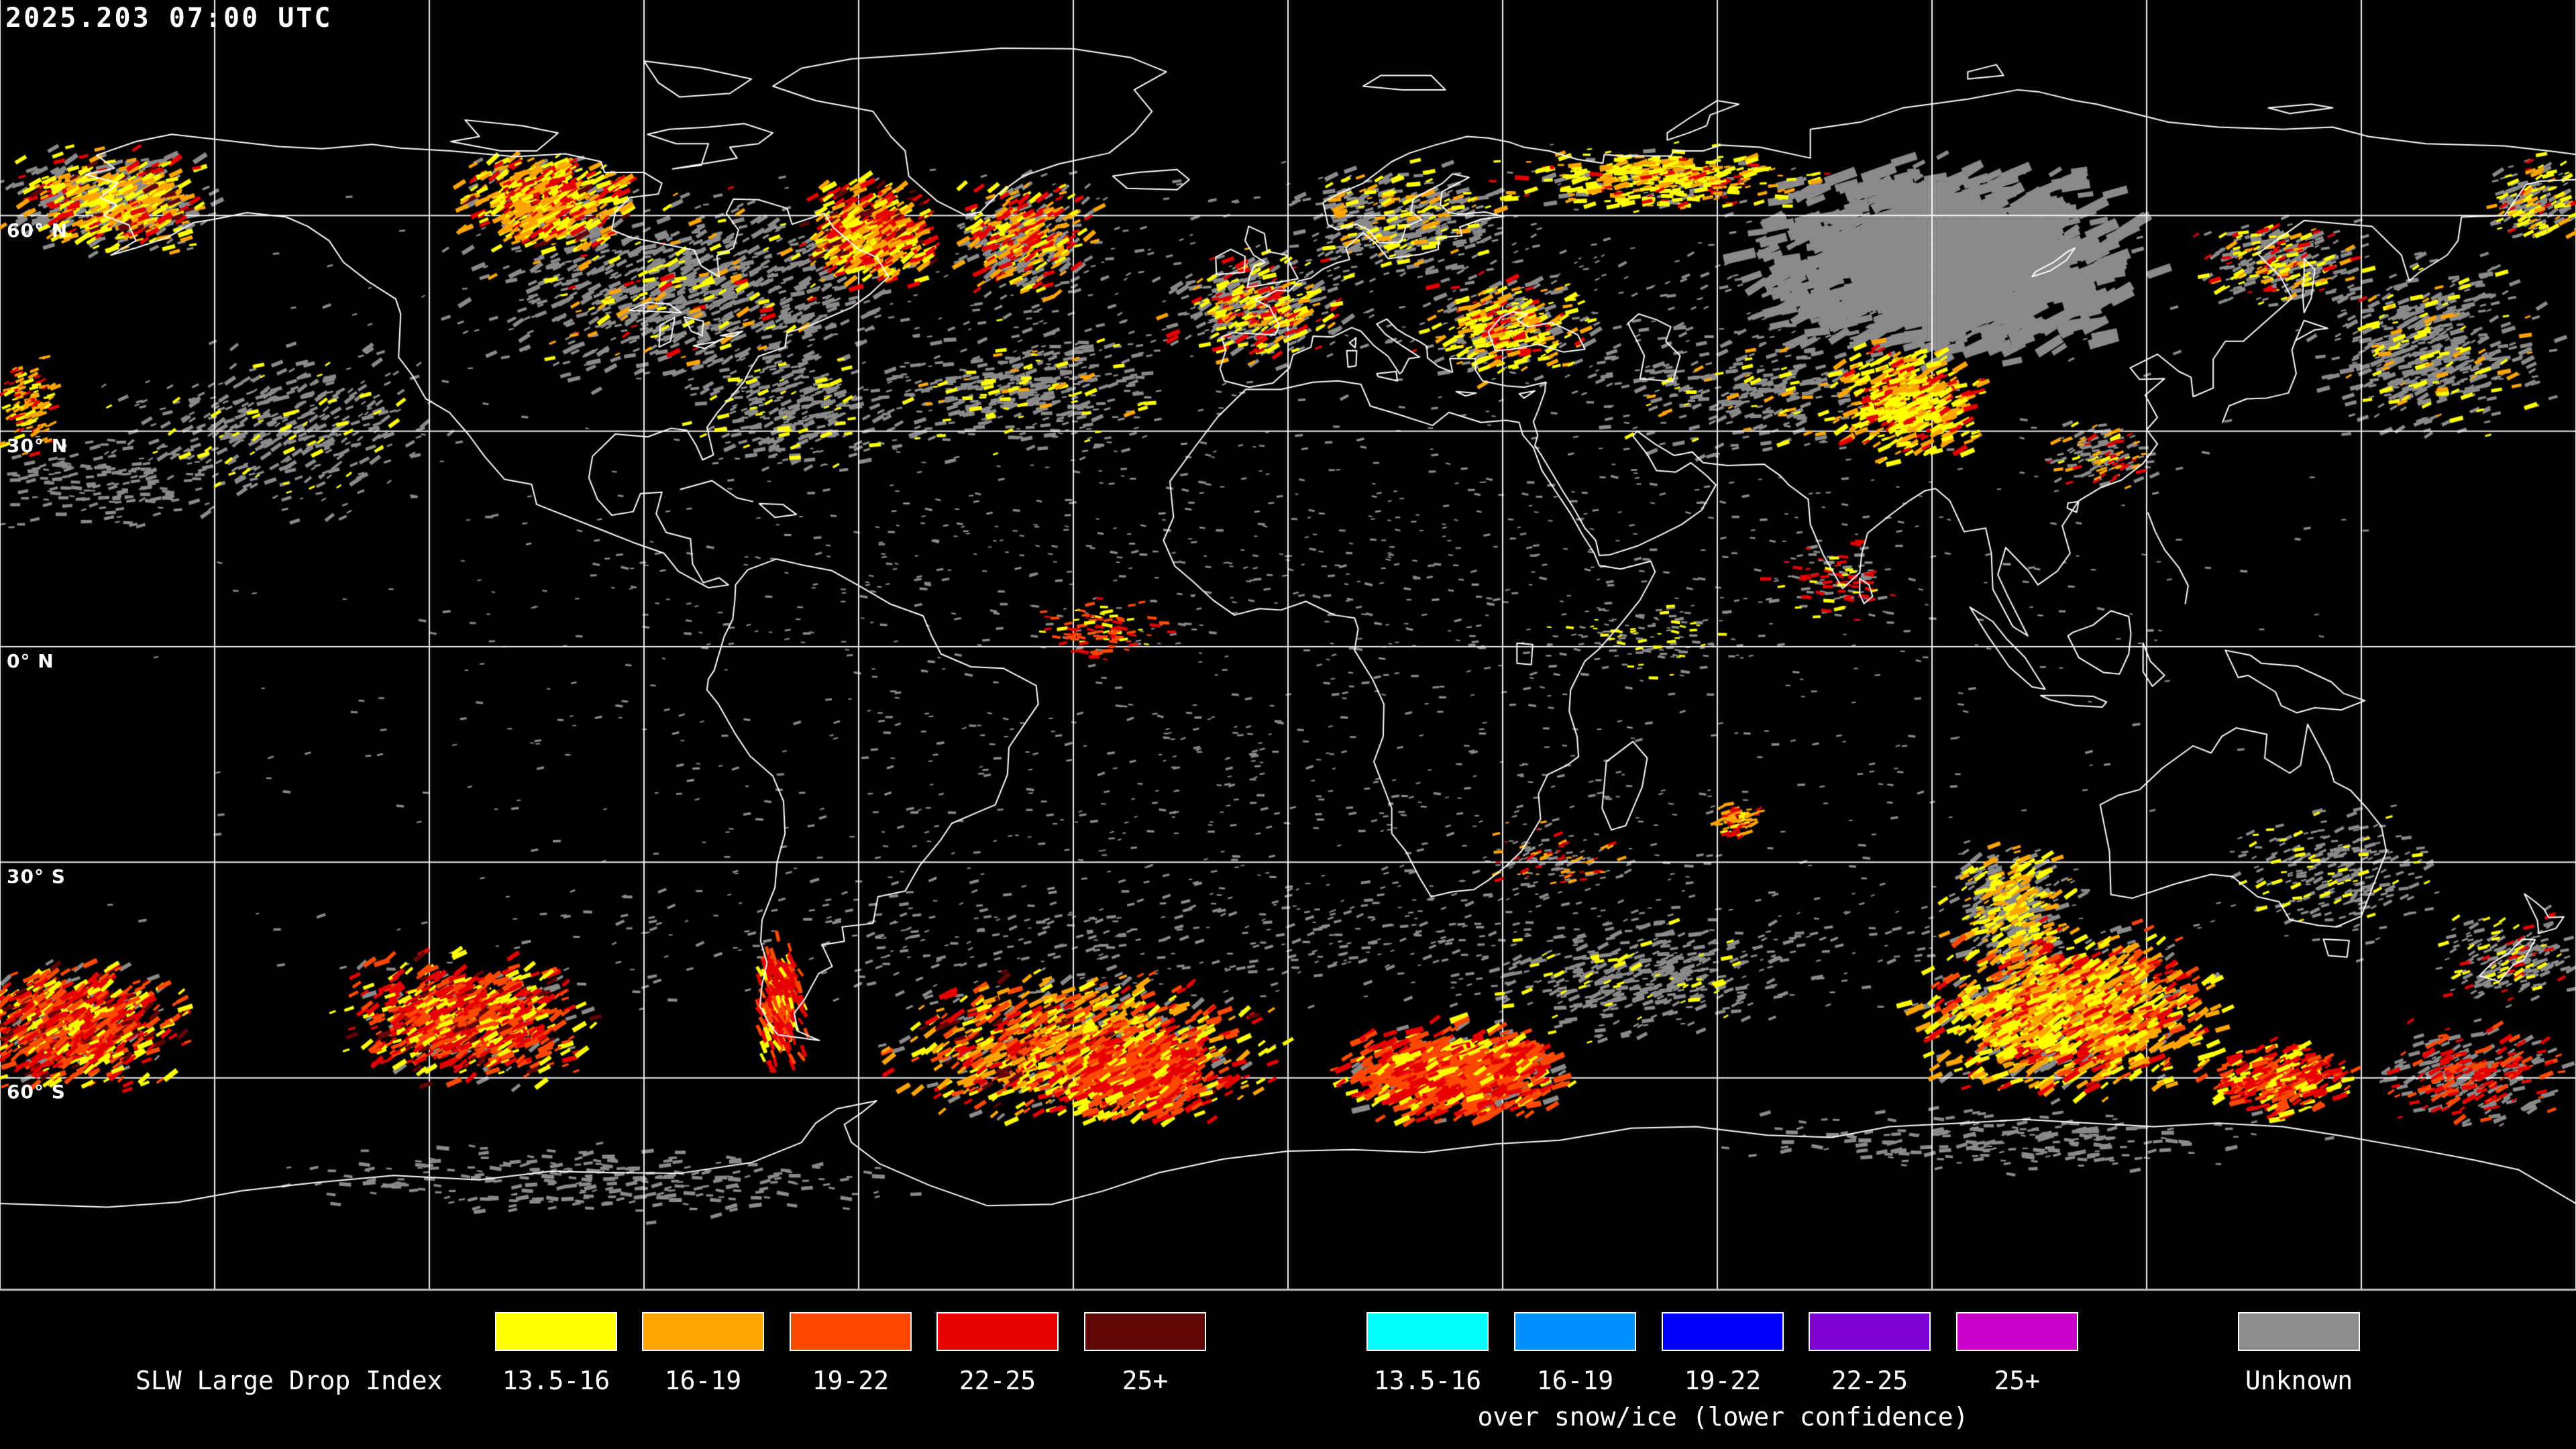 The height and width of the screenshot is (1449, 2576). I want to click on latitude-label-30s: 30° S, so click(36, 876).